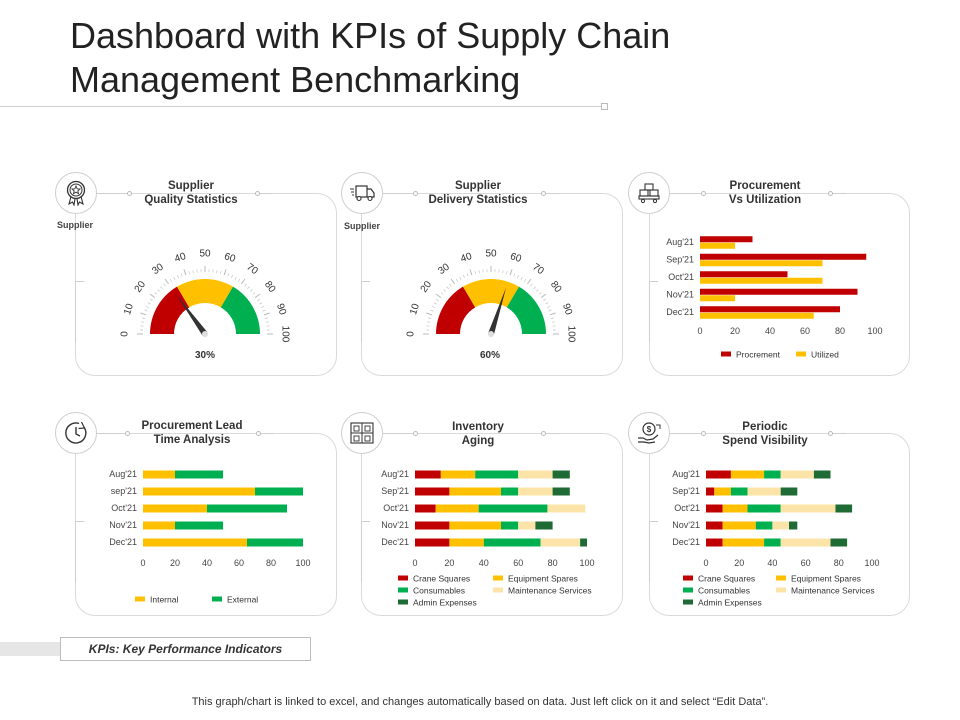 The height and width of the screenshot is (720, 960). Describe the element at coordinates (125, 334) in the screenshot. I see `gauge-tick-label: 0` at that location.